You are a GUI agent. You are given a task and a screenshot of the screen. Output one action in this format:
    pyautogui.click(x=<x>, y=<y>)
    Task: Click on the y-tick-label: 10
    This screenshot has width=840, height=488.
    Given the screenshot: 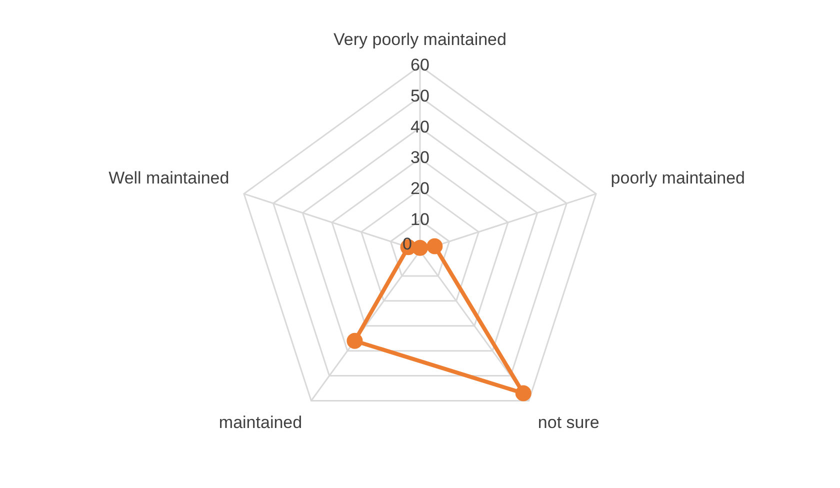 What is the action you would take?
    pyautogui.click(x=420, y=219)
    